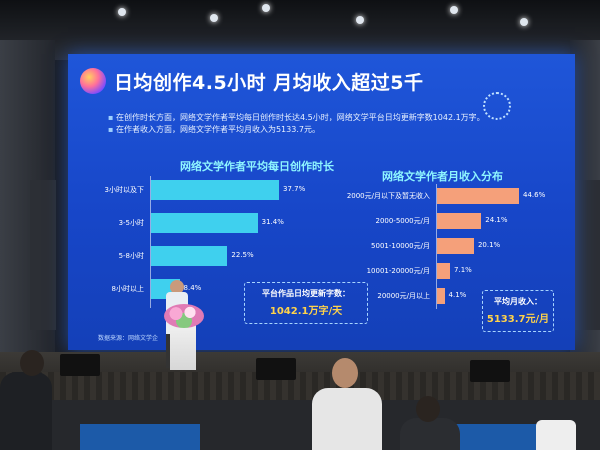 The image size is (600, 450). I want to click on monthly-income-callout: 平均月收入： 5133.7元/月, so click(518, 311).